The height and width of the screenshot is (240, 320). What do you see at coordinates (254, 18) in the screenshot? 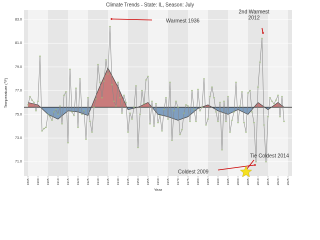
I see `annotation: 2012` at bounding box center [254, 18].